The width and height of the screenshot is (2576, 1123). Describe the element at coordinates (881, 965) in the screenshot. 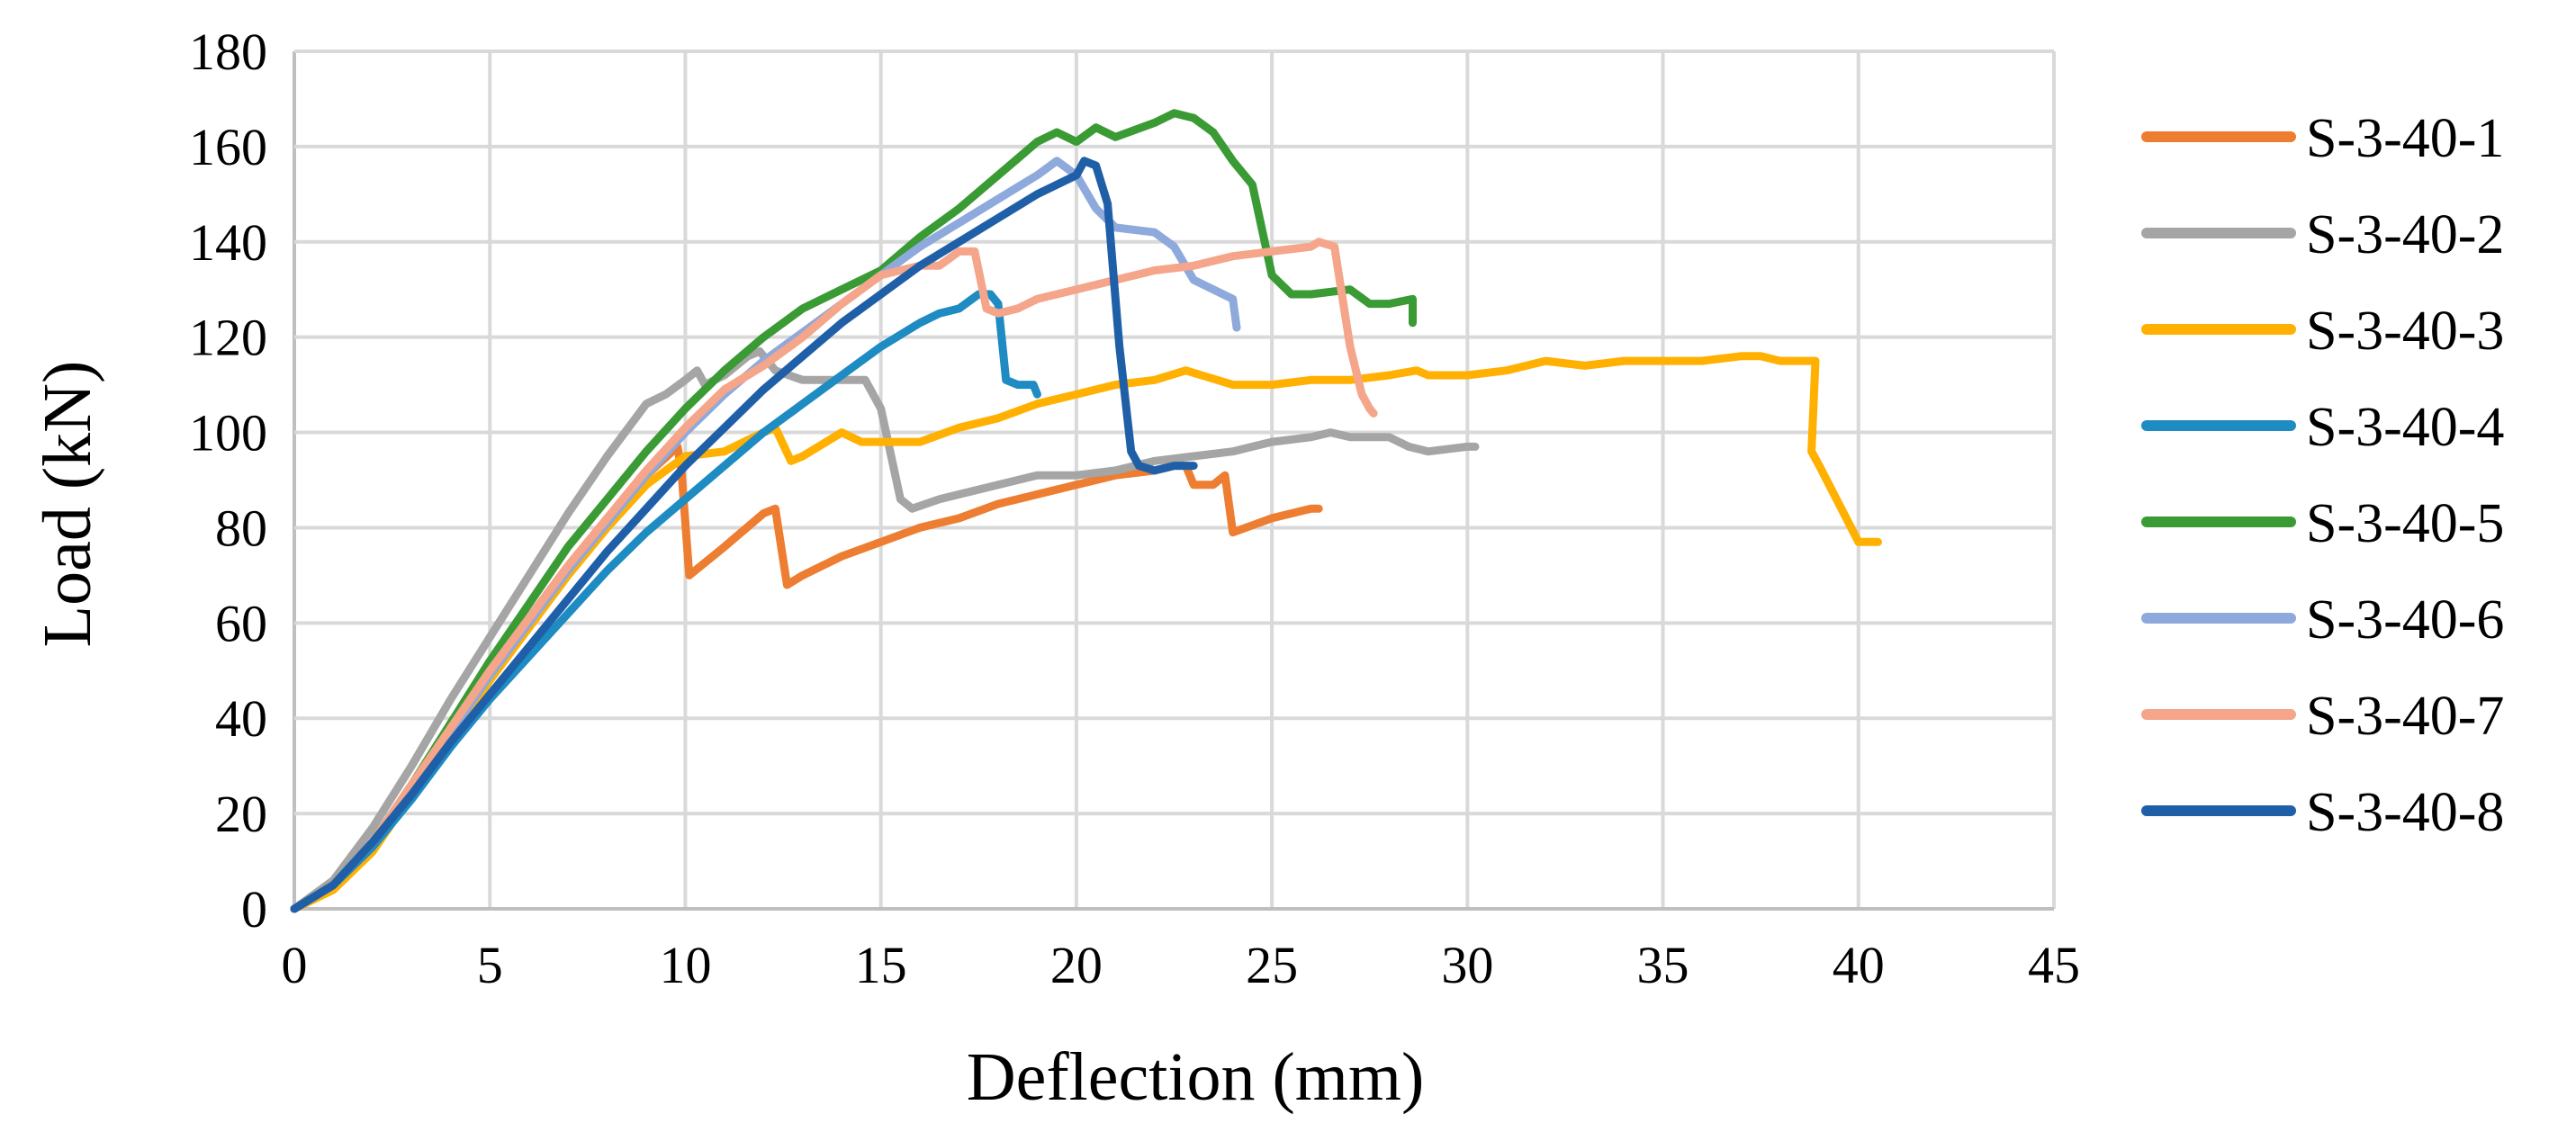

I see `x-tick-label: 15` at that location.